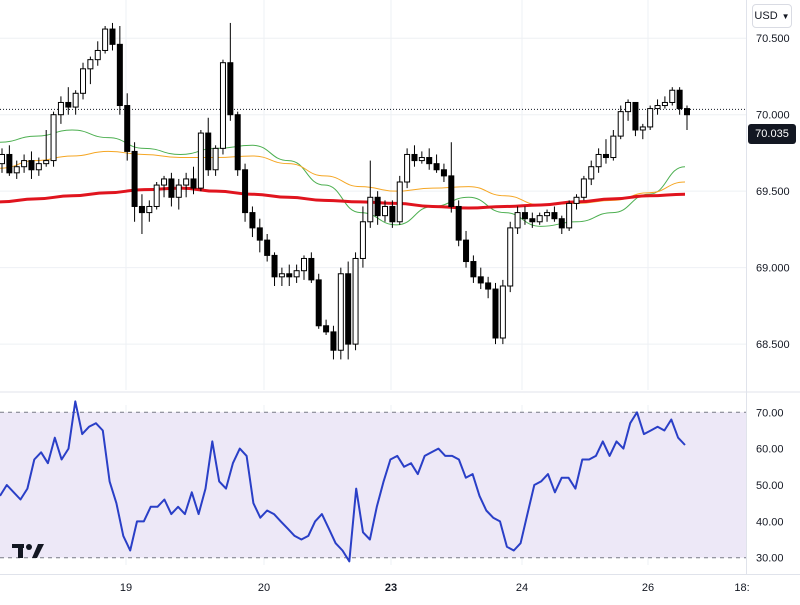 The width and height of the screenshot is (800, 605). I want to click on time-tick-label: 18:, so click(741, 588).